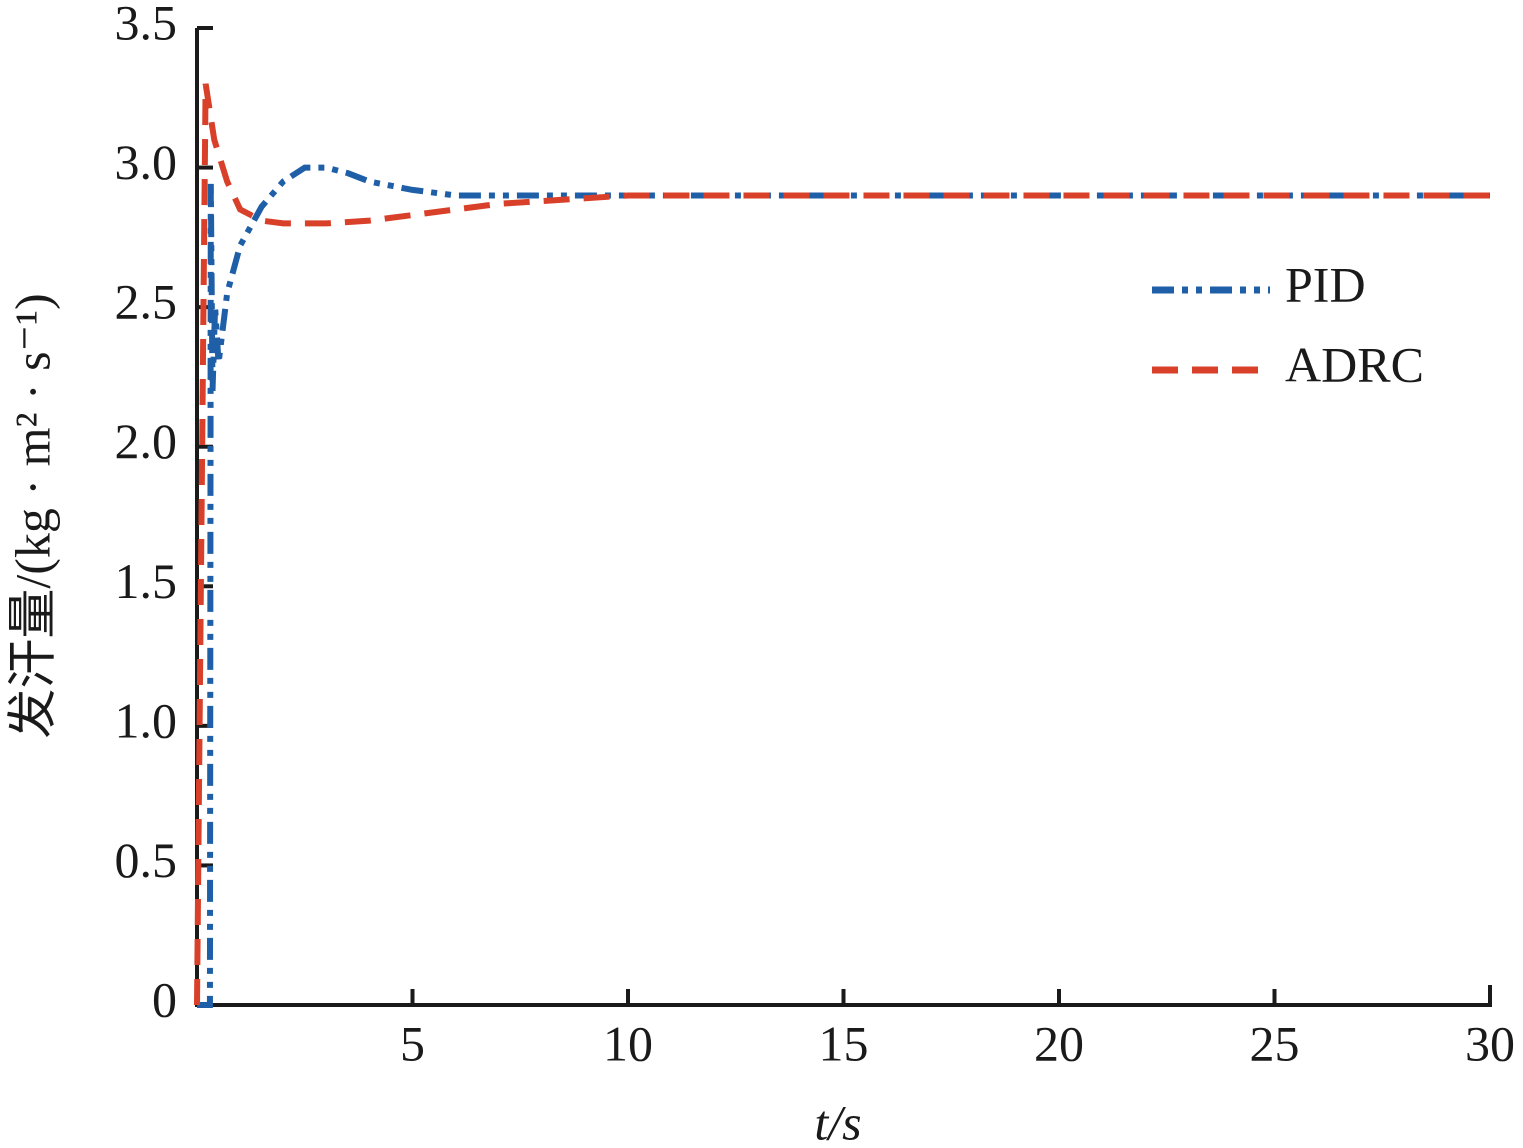 This screenshot has width=1523, height=1148. What do you see at coordinates (1325, 284) in the screenshot?
I see `legend-label: PID` at bounding box center [1325, 284].